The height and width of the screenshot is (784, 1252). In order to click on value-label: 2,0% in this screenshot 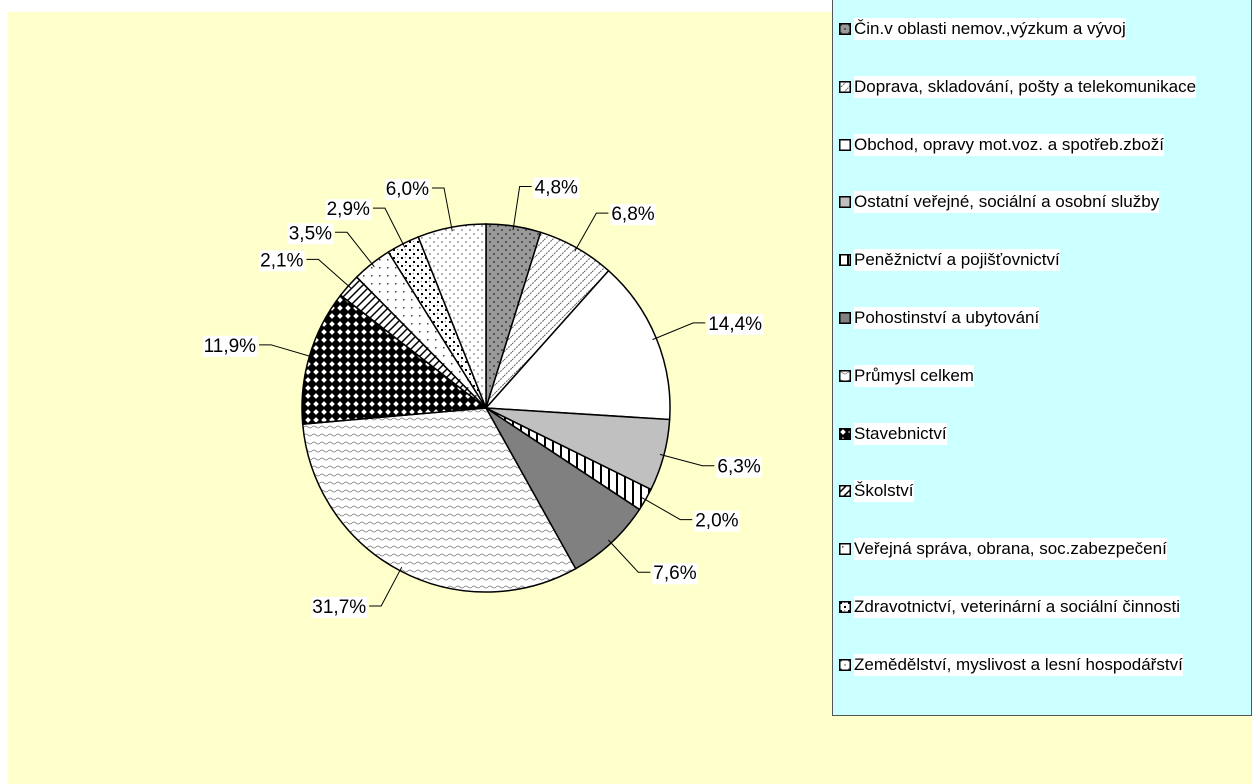, I will do `click(716, 521)`.